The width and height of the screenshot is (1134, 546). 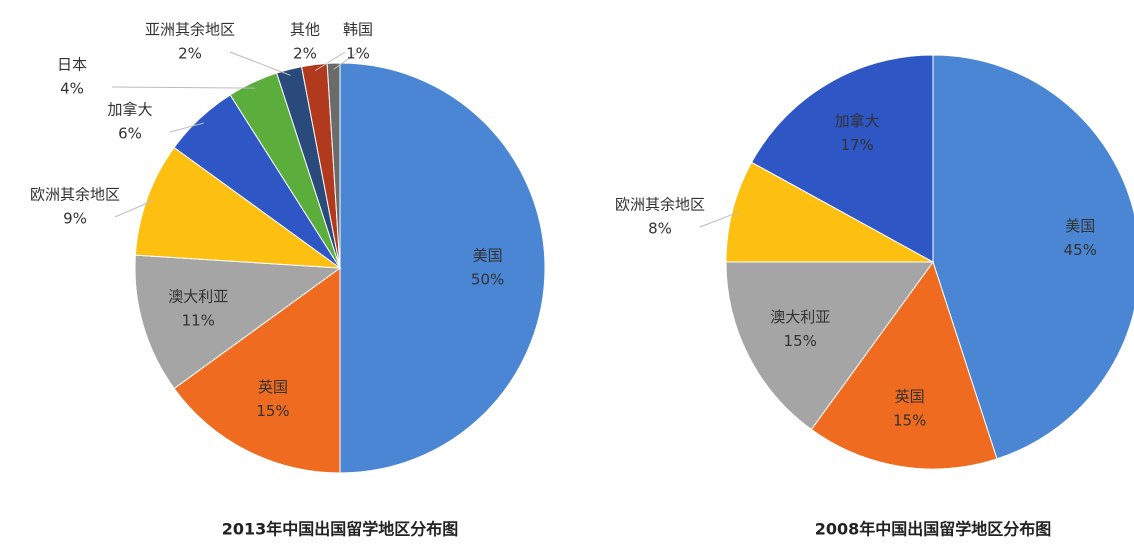 I want to click on slice-value-label: 6%, so click(x=130, y=134).